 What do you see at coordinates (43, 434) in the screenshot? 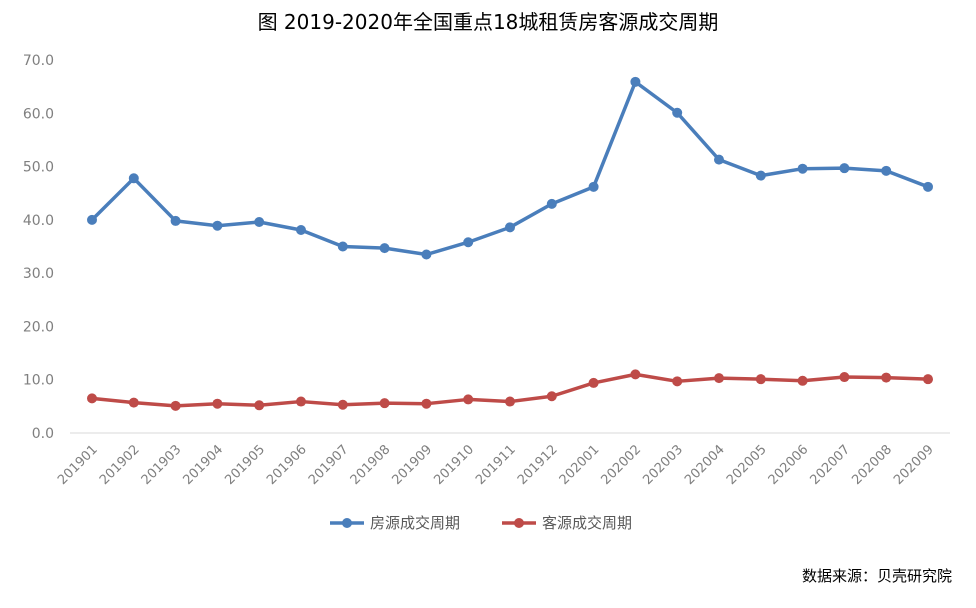
I see `y-tick-label: 0.0` at bounding box center [43, 434].